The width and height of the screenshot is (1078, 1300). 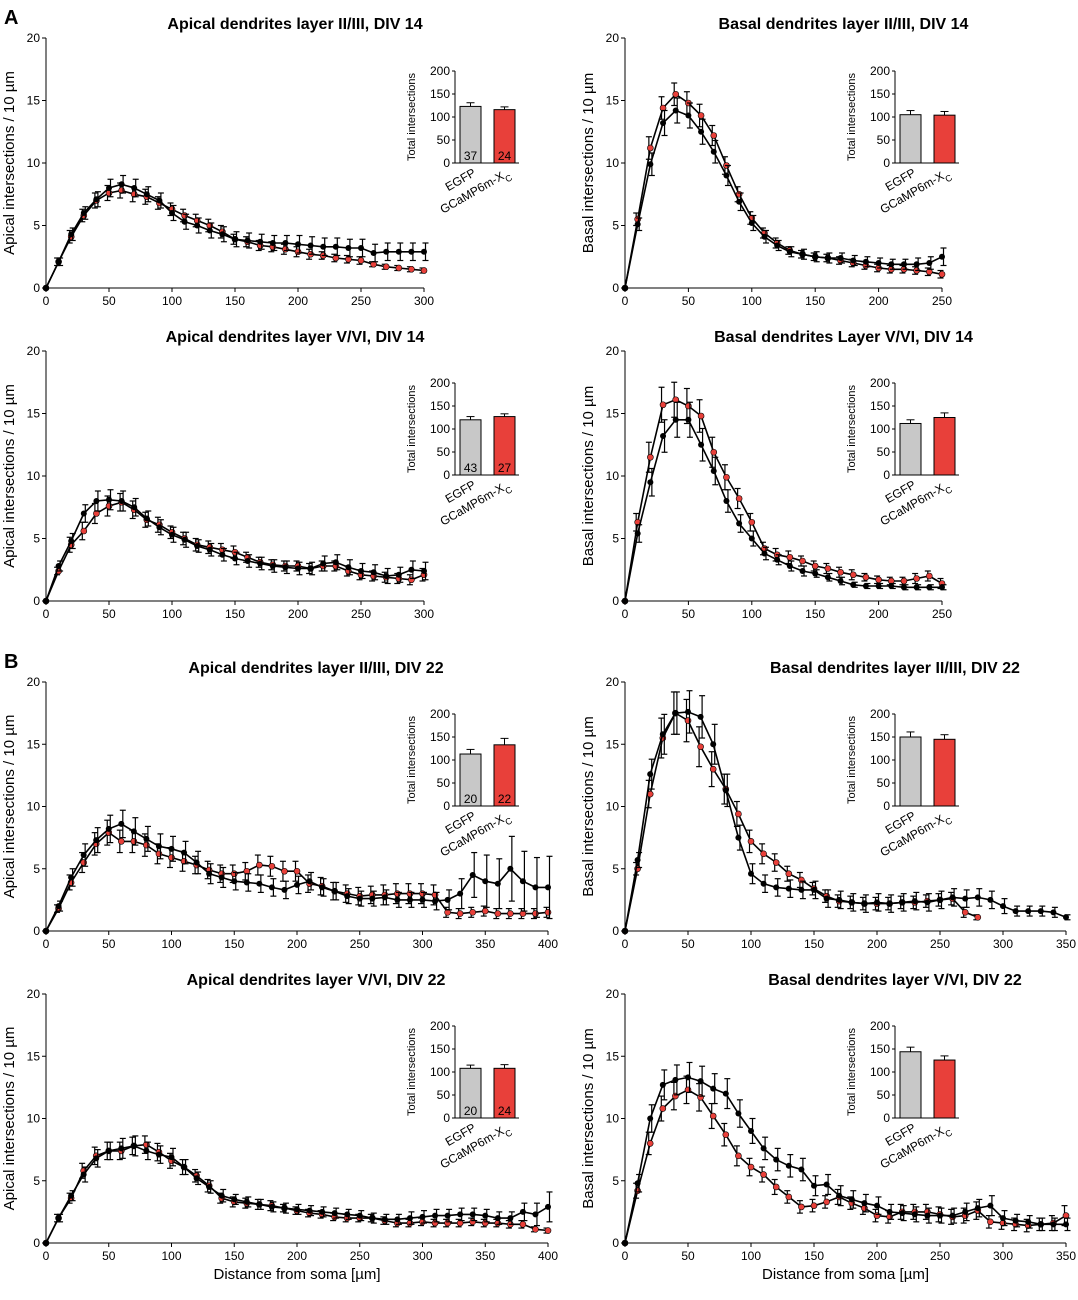 I want to click on x-tick-label: 350, so click(x=485, y=944).